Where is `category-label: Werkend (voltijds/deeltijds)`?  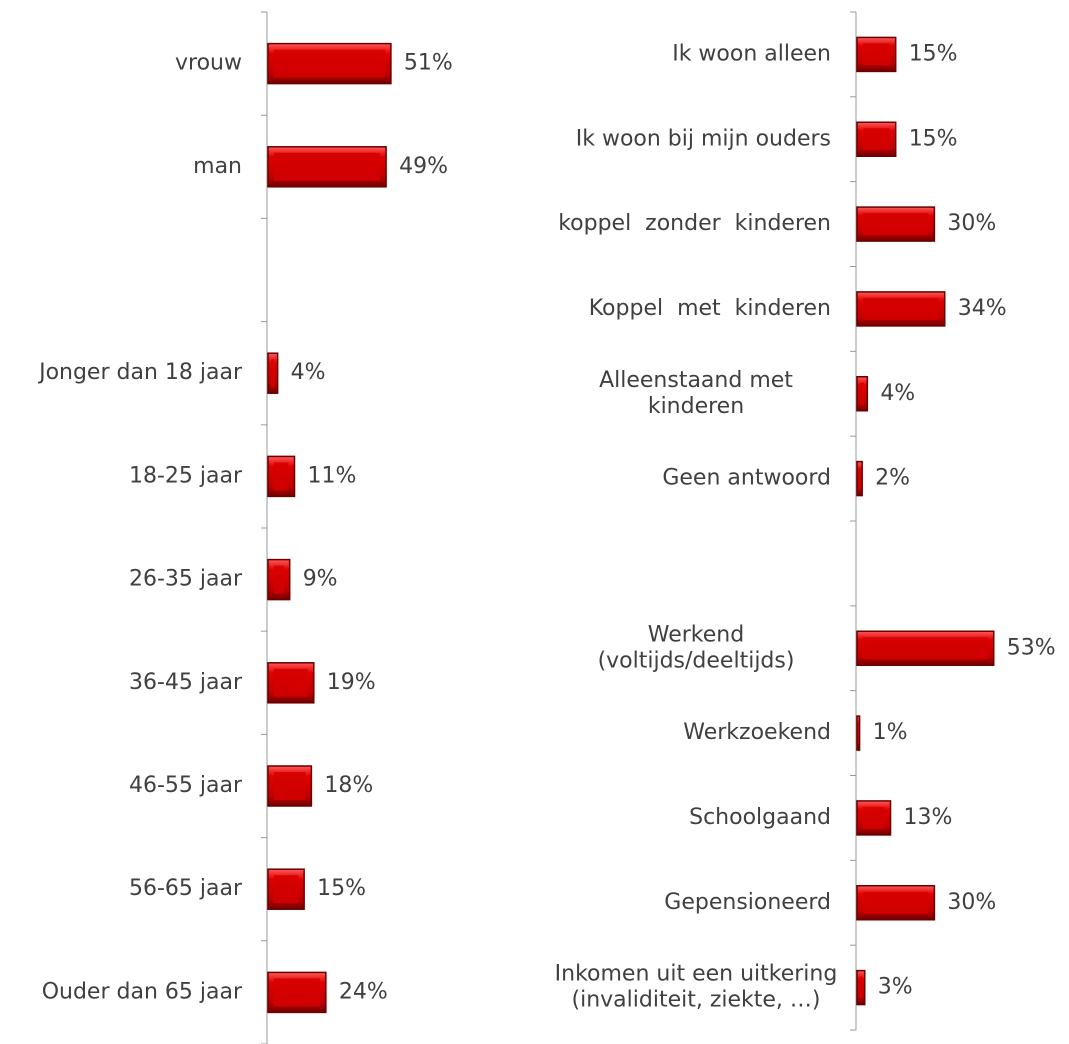
category-label: Werkend (voltijds/deeltijds) is located at coordinates (696, 647).